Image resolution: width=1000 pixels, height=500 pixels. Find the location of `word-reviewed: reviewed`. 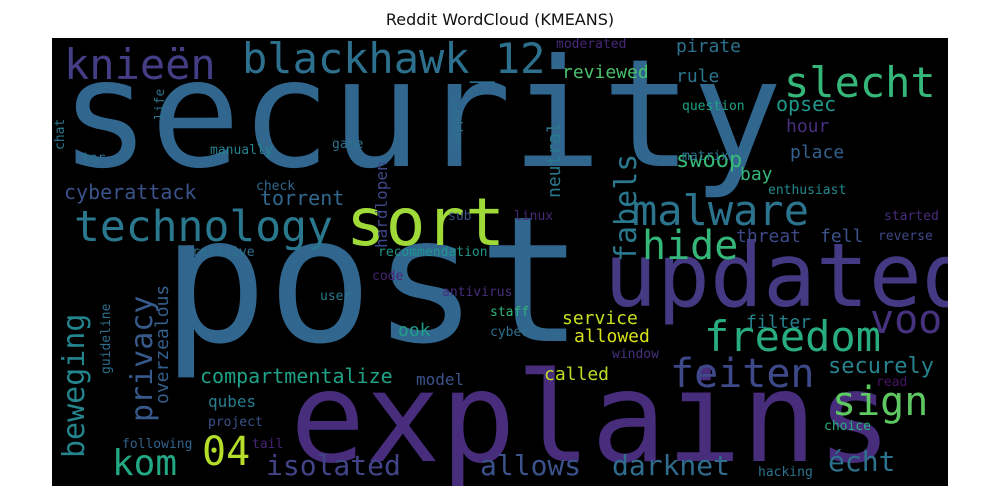

word-reviewed: reviewed is located at coordinates (605, 72).